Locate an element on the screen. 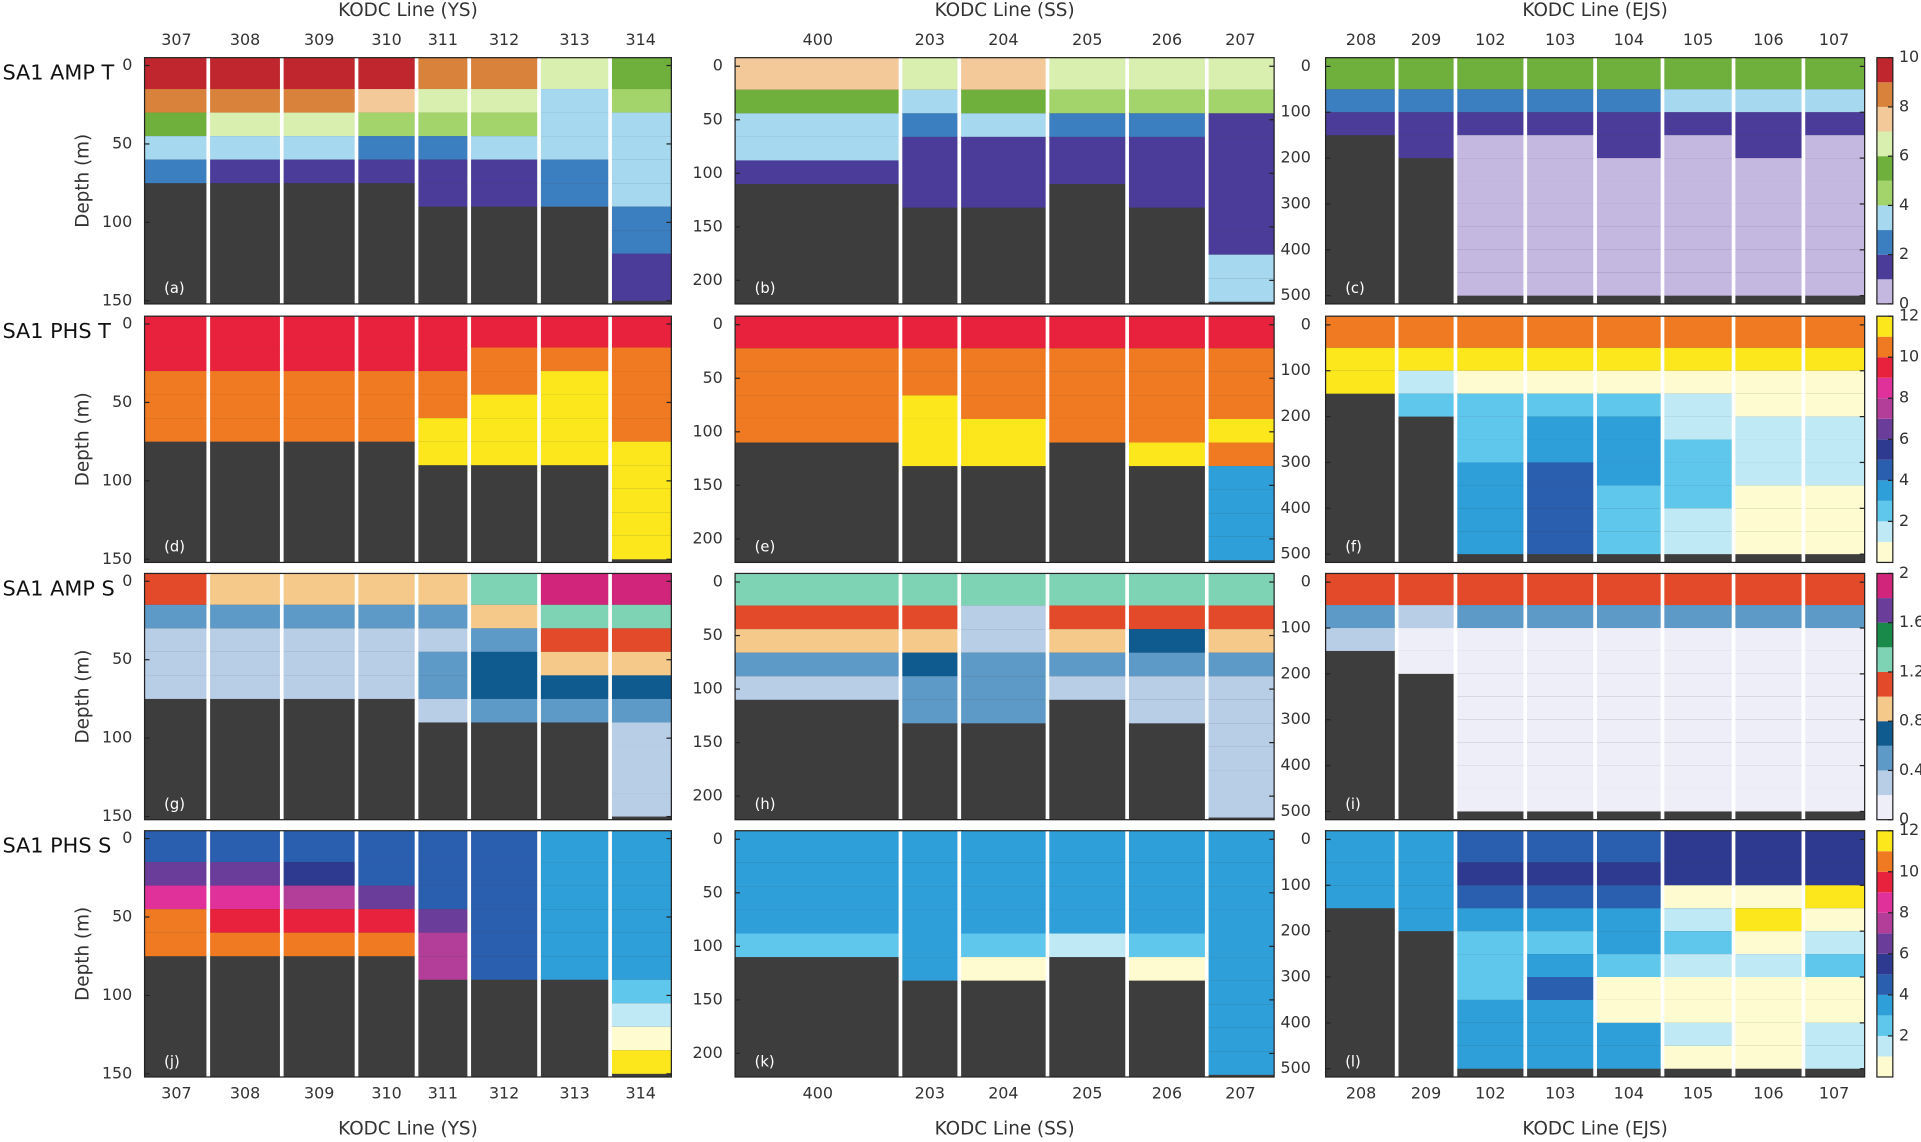 Image resolution: width=1921 pixels, height=1142 pixels. panel-label: (k) is located at coordinates (765, 1061).